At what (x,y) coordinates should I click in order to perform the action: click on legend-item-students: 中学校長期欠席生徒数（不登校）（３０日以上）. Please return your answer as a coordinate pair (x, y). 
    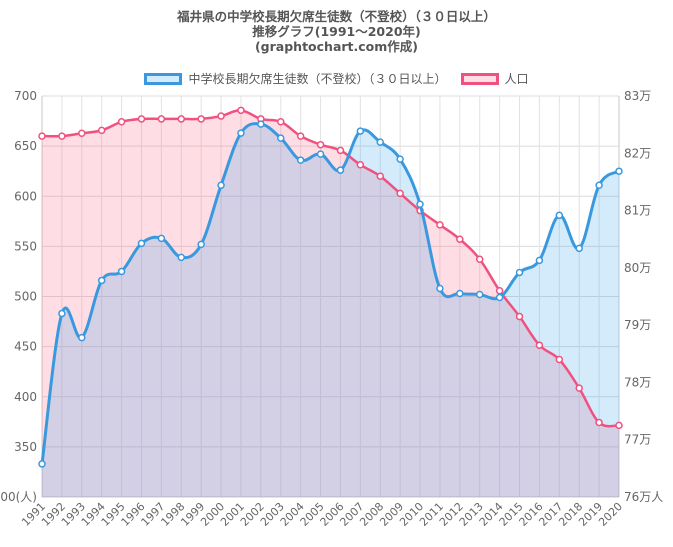
    Looking at the image, I should click on (295, 78).